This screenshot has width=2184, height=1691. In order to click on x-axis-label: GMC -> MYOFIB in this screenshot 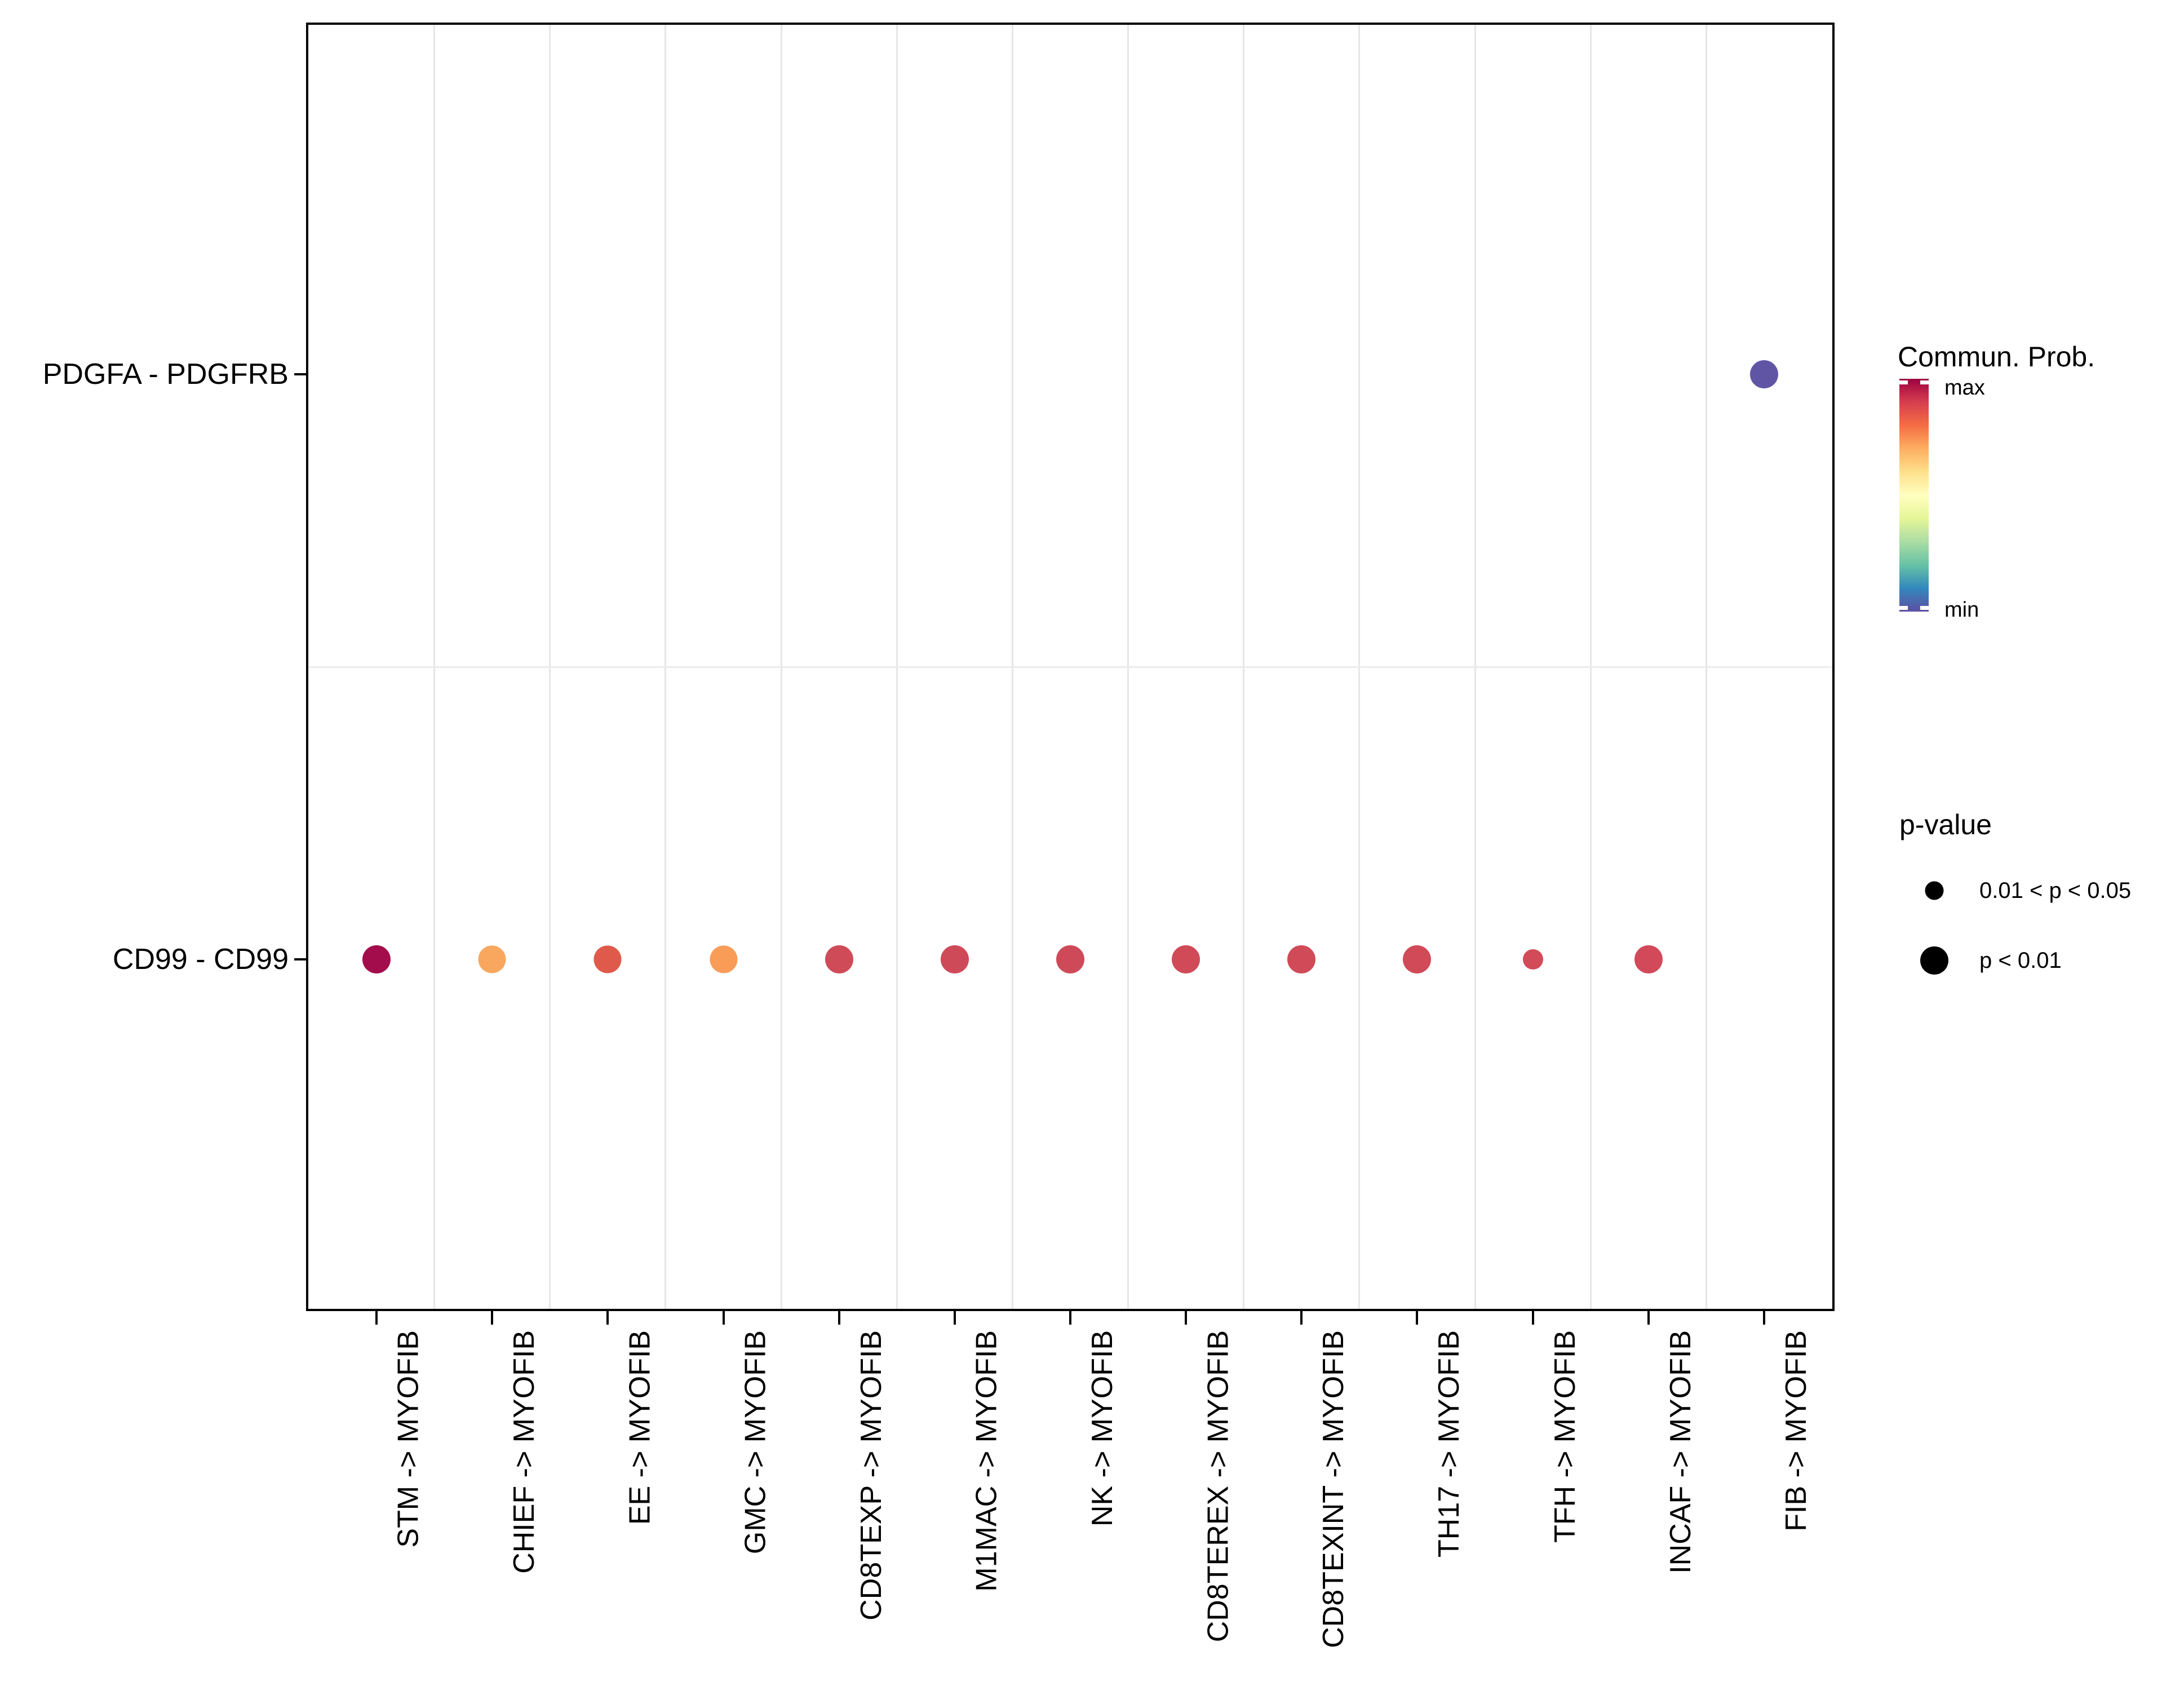, I will do `click(755, 1442)`.